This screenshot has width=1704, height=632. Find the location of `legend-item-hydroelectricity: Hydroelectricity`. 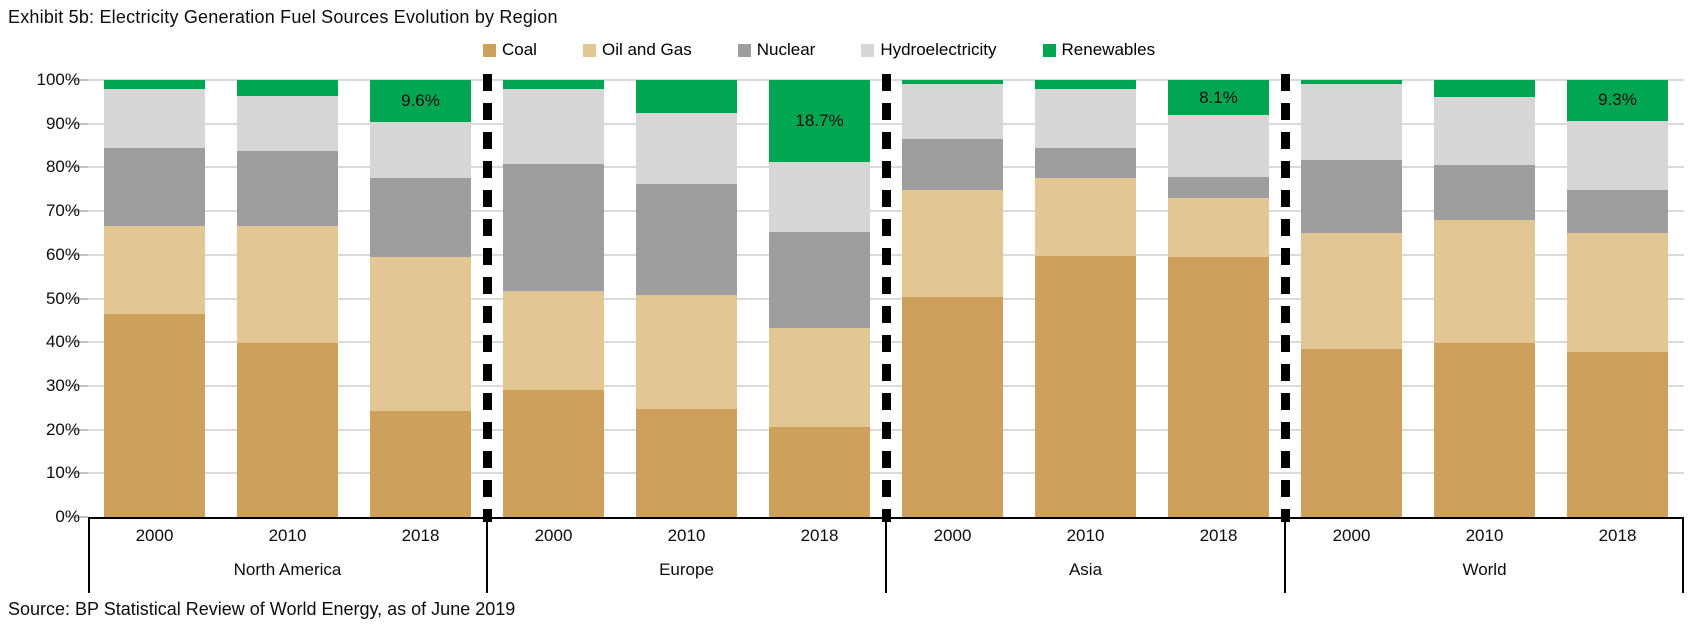

legend-item-hydroelectricity: Hydroelectricity is located at coordinates (929, 50).